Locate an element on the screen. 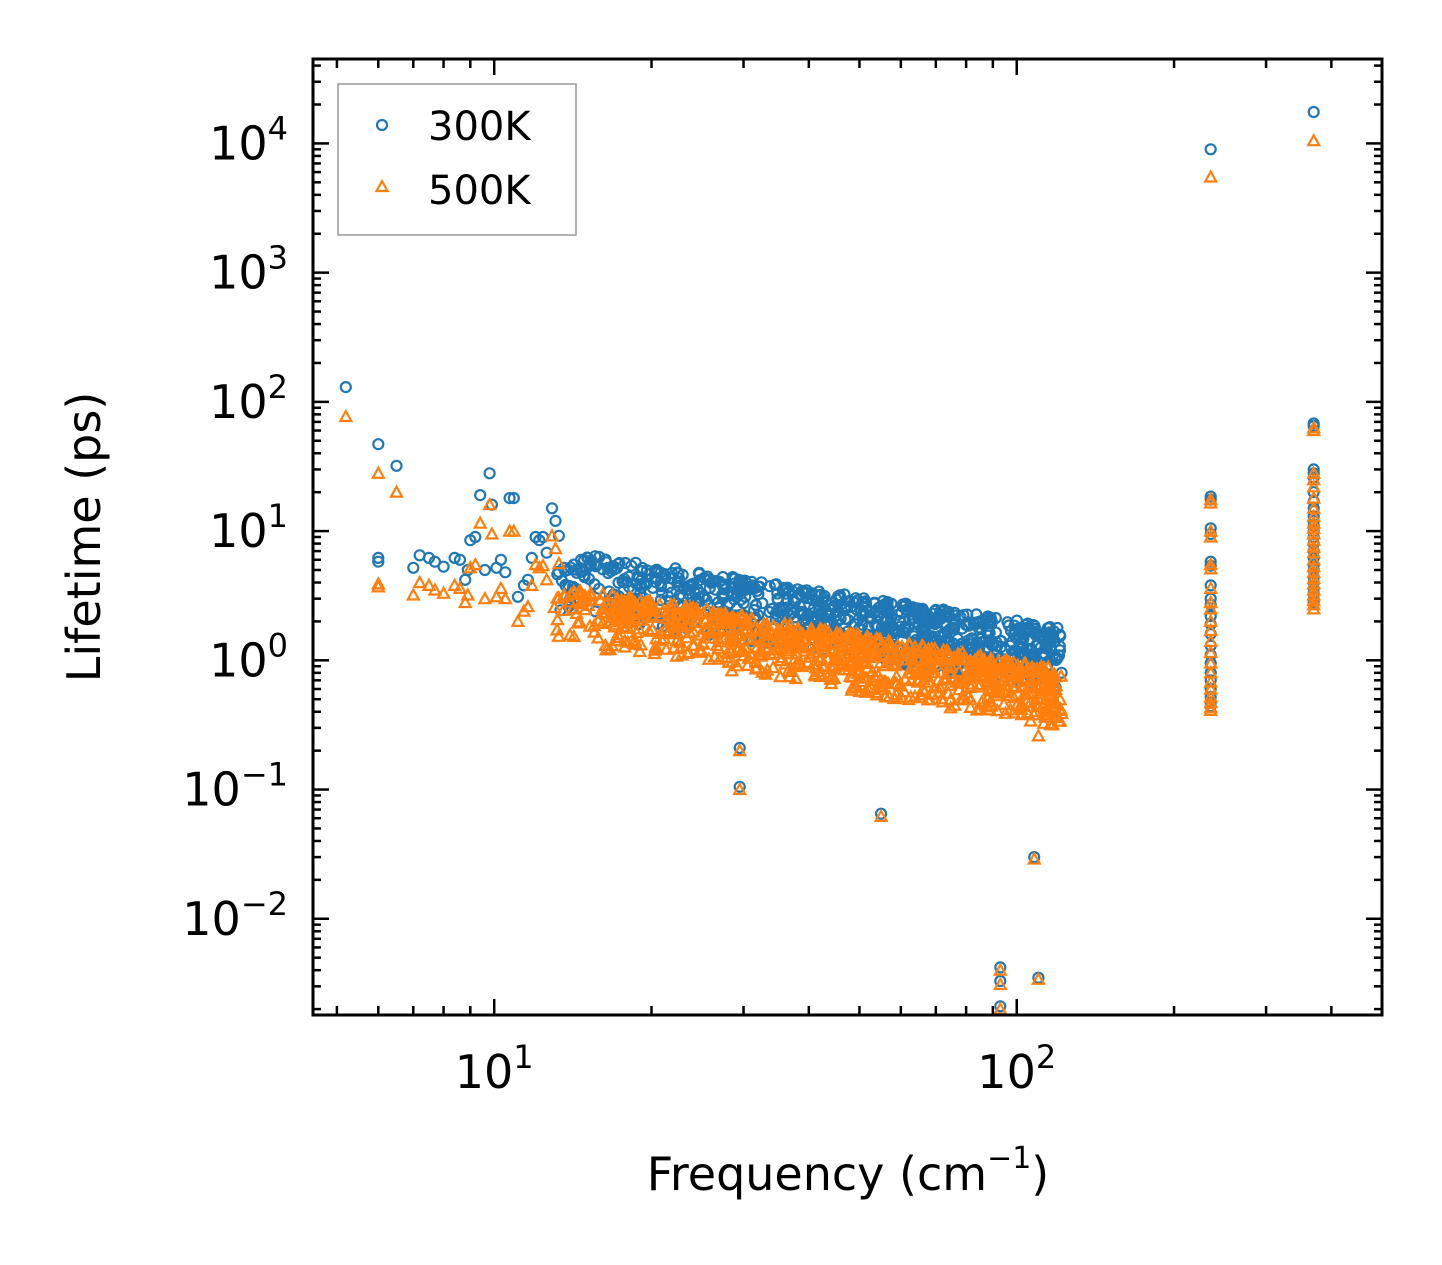  x-tick-label: 102 is located at coordinates (1016, 1068).